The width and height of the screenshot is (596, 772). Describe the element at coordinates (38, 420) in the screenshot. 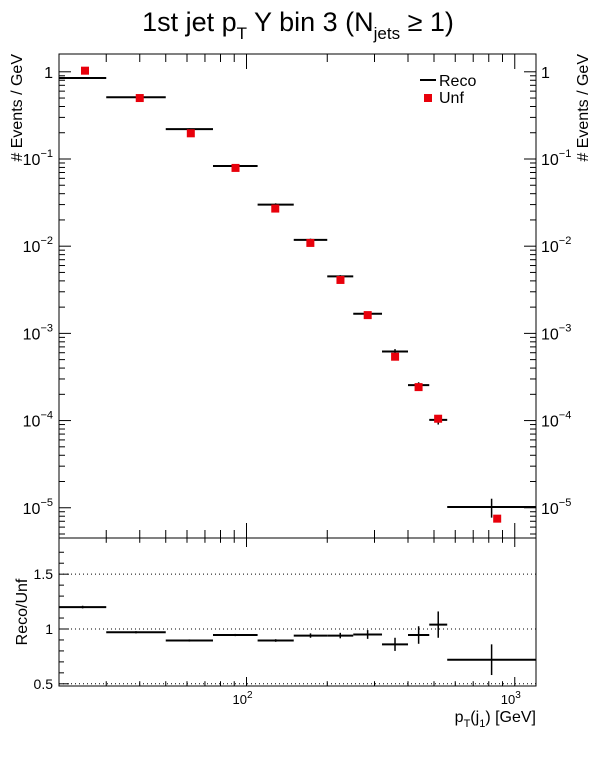

I see `y-tick-label-left: 10⁻⁴` at that location.